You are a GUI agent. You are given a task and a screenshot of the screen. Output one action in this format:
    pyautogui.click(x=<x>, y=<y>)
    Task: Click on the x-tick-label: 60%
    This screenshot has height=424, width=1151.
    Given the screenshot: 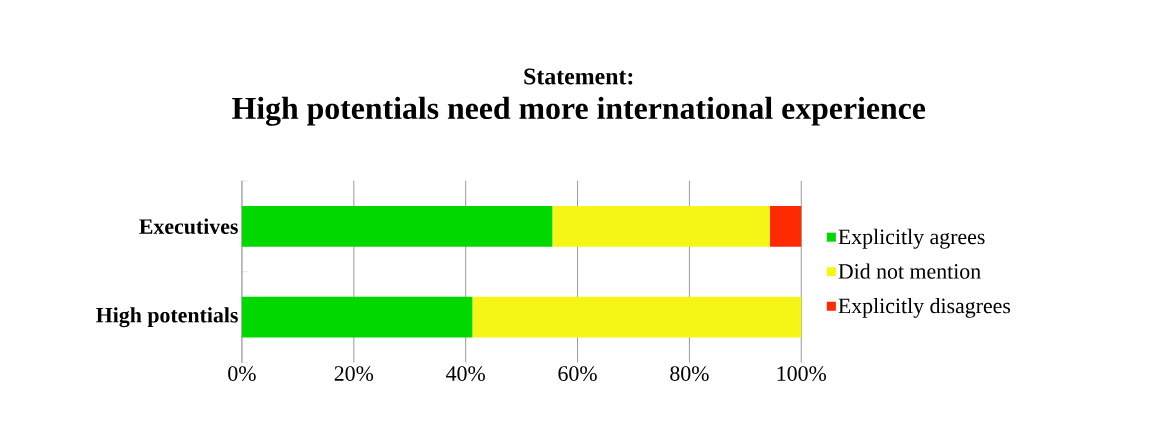 What is the action you would take?
    pyautogui.click(x=577, y=373)
    